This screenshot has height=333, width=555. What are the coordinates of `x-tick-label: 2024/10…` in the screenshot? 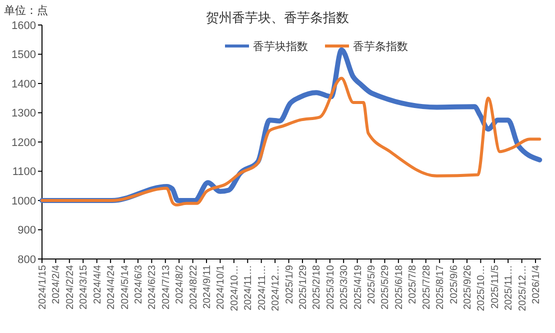 It's located at (234, 288).